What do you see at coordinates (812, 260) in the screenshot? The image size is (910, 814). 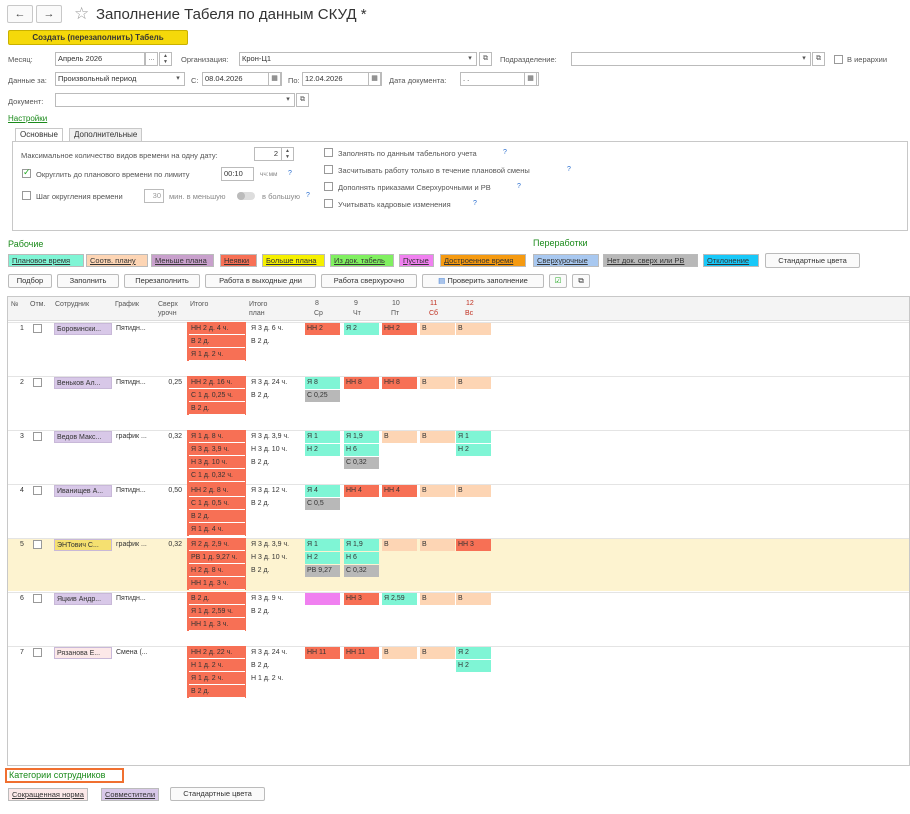 I see `standard-colors-button: Стандартные цвета` at bounding box center [812, 260].